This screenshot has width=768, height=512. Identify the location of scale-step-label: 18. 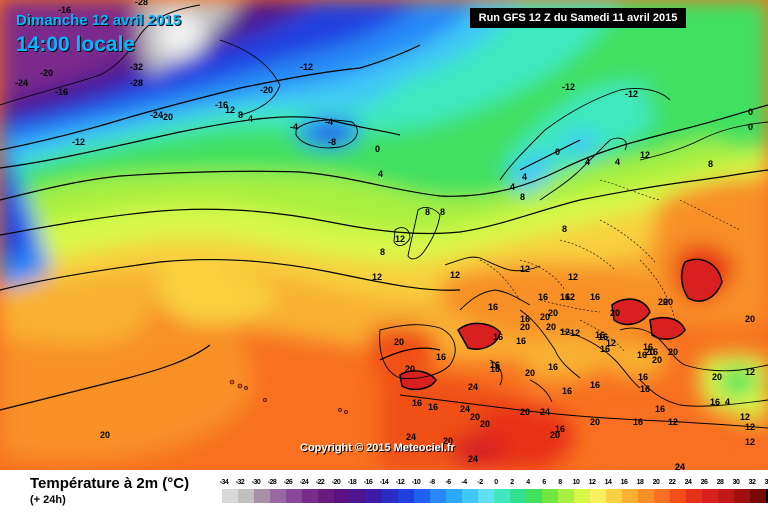
(640, 482).